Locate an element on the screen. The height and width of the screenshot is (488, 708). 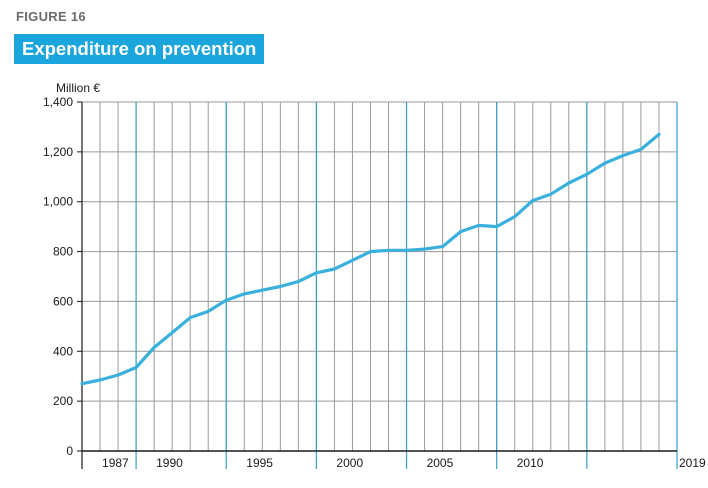
y-tick-label: 800 is located at coordinates (63, 252).